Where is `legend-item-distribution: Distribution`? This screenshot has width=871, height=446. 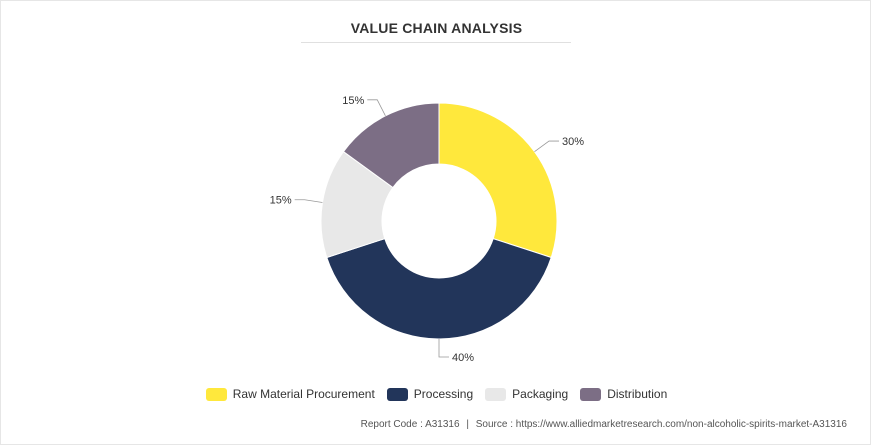
legend-item-distribution: Distribution is located at coordinates (623, 394).